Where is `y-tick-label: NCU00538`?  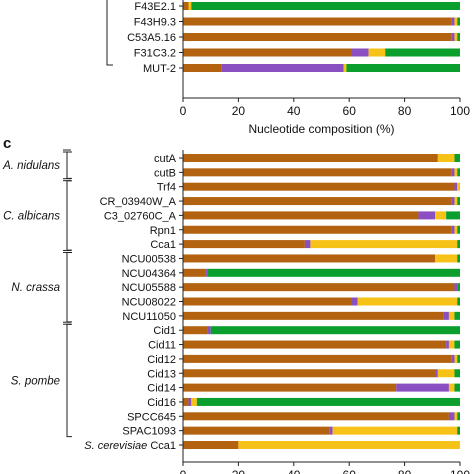
y-tick-label: NCU00538 is located at coordinates (149, 259).